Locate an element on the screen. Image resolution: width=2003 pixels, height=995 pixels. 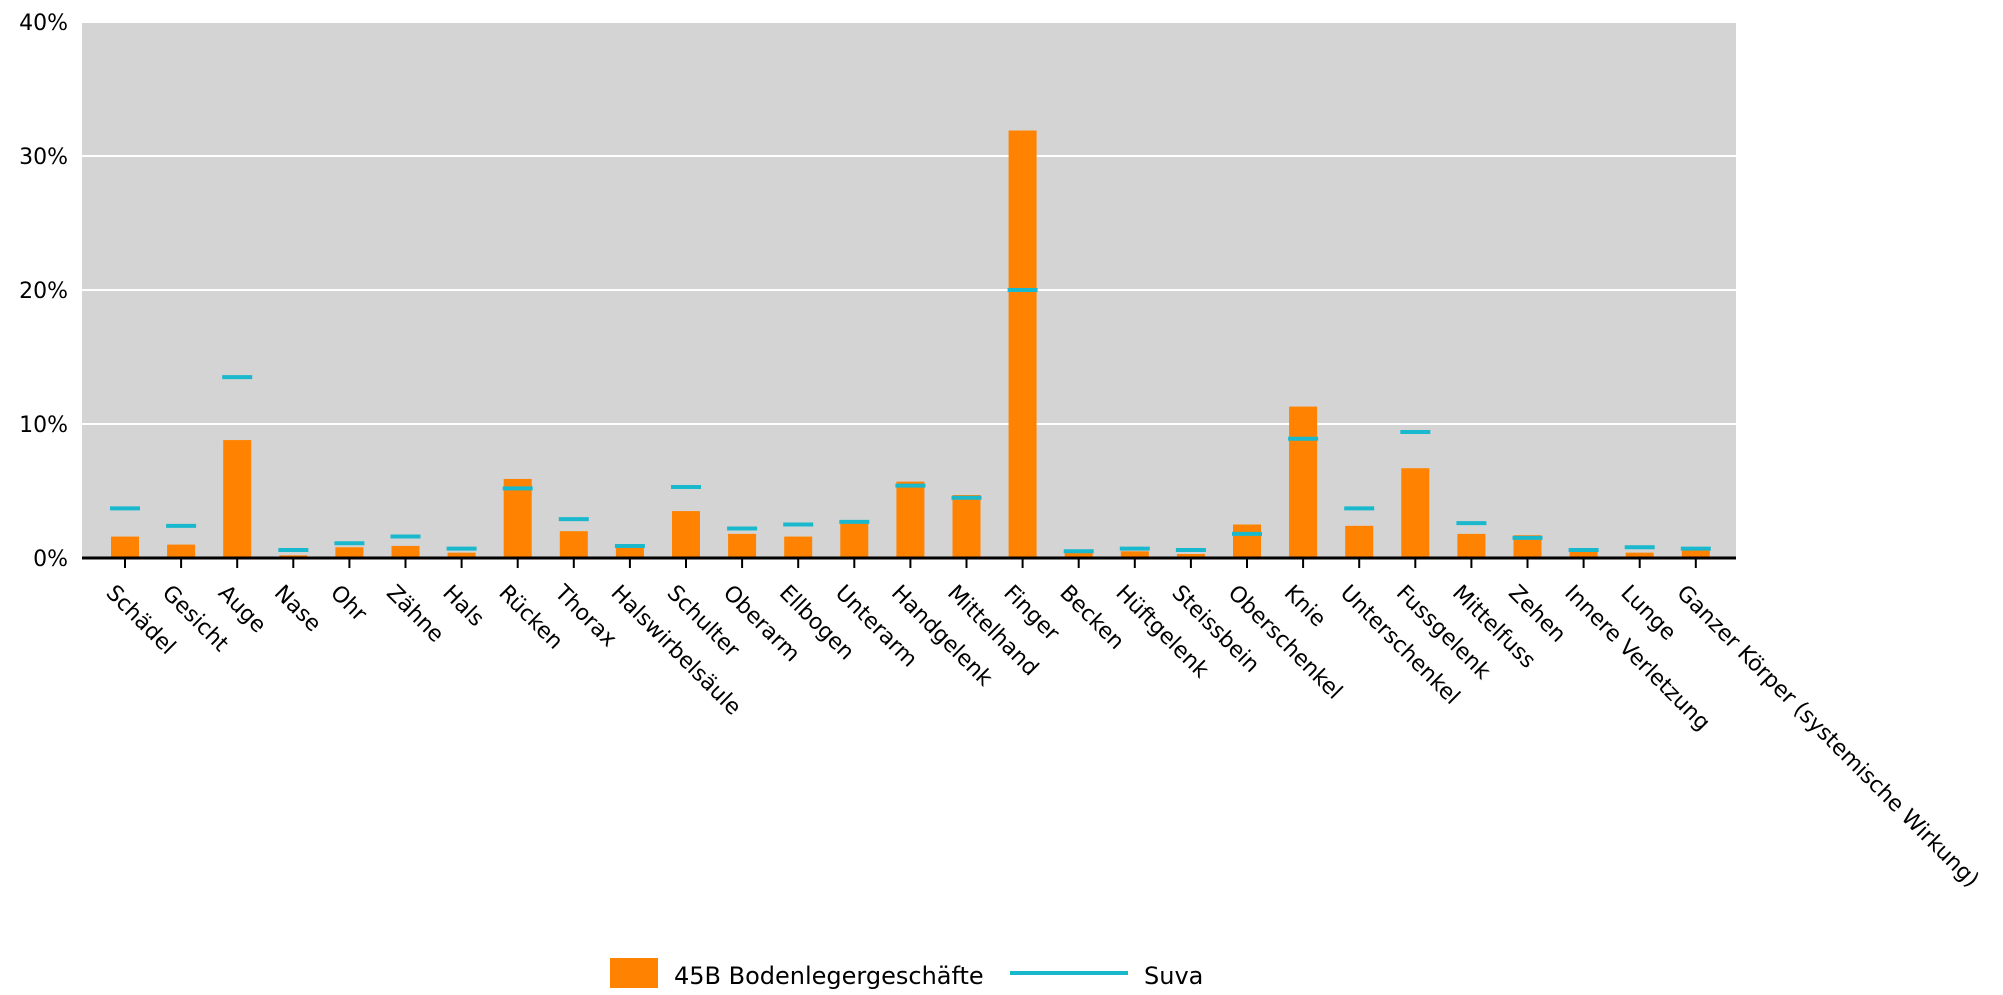
x-tick-label: Zähne is located at coordinates (414, 614).